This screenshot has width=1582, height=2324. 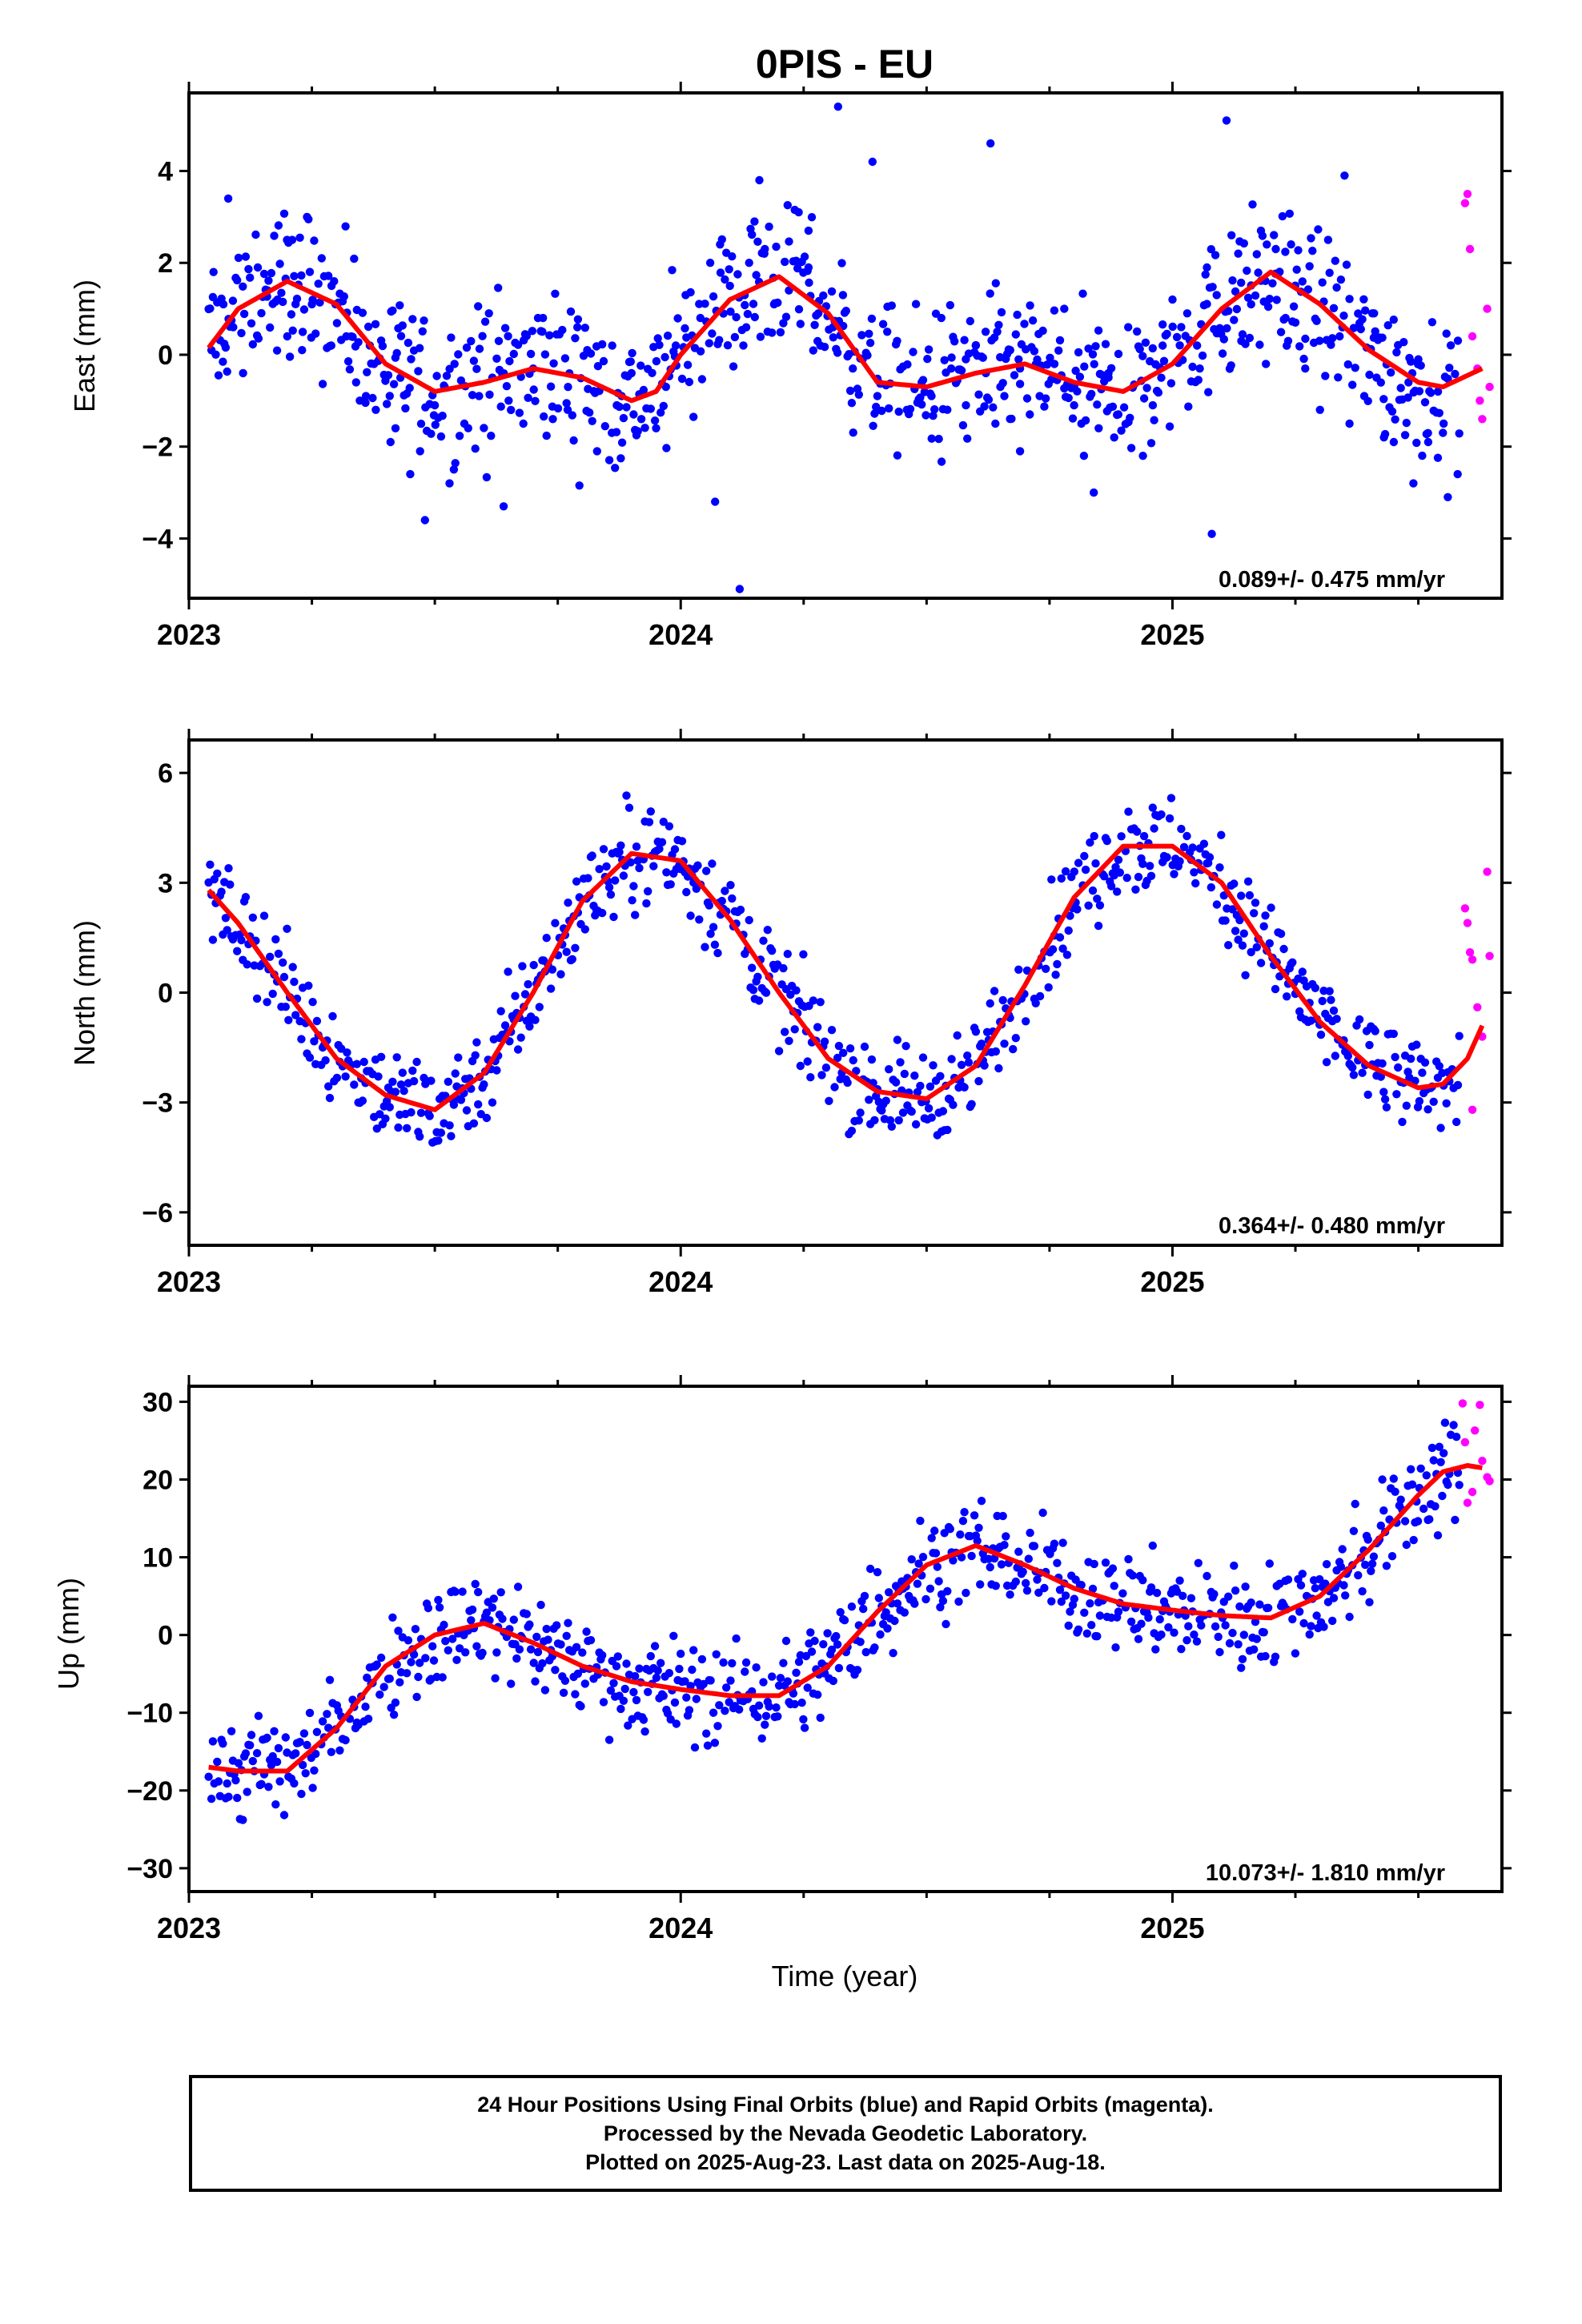 What do you see at coordinates (165, 356) in the screenshot?
I see `east-ytick-label: 0` at bounding box center [165, 356].